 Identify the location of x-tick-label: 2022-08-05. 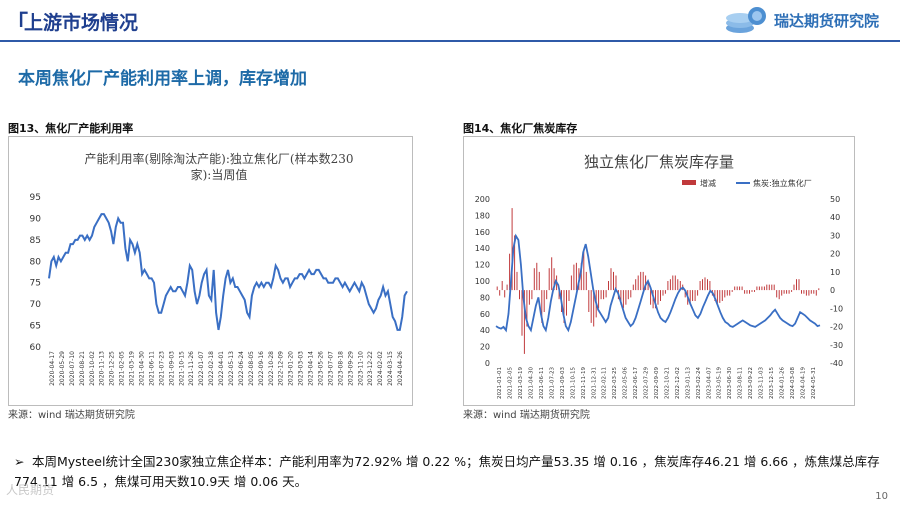
(251, 368).